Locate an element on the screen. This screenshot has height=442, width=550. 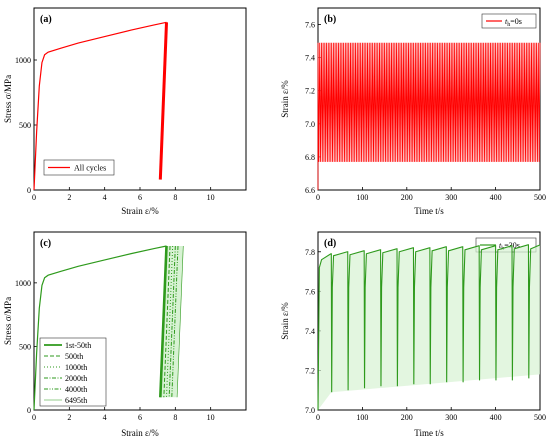
panel-c-xtick-label-5: 10 is located at coordinates (211, 417).